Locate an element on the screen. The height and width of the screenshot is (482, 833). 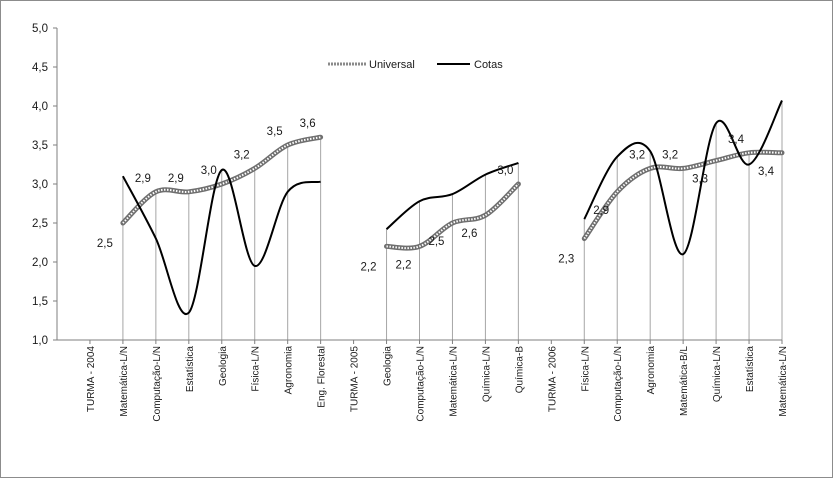
category-label: TURMA - 2004 is located at coordinates (91, 379).